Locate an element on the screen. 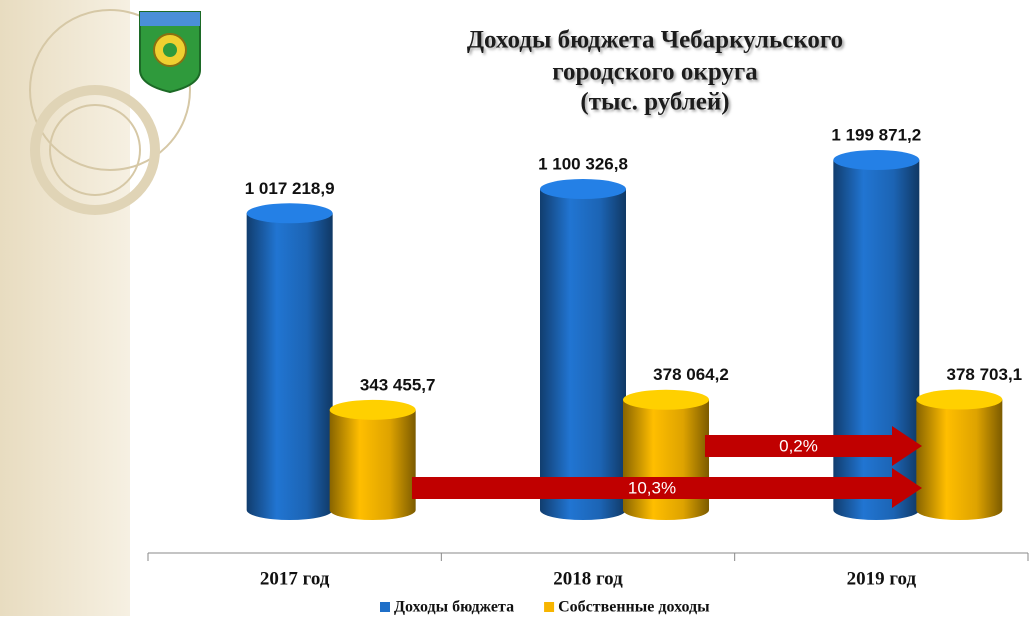 The height and width of the screenshot is (621, 1035). x-tick-label: 2017 год is located at coordinates (295, 578).